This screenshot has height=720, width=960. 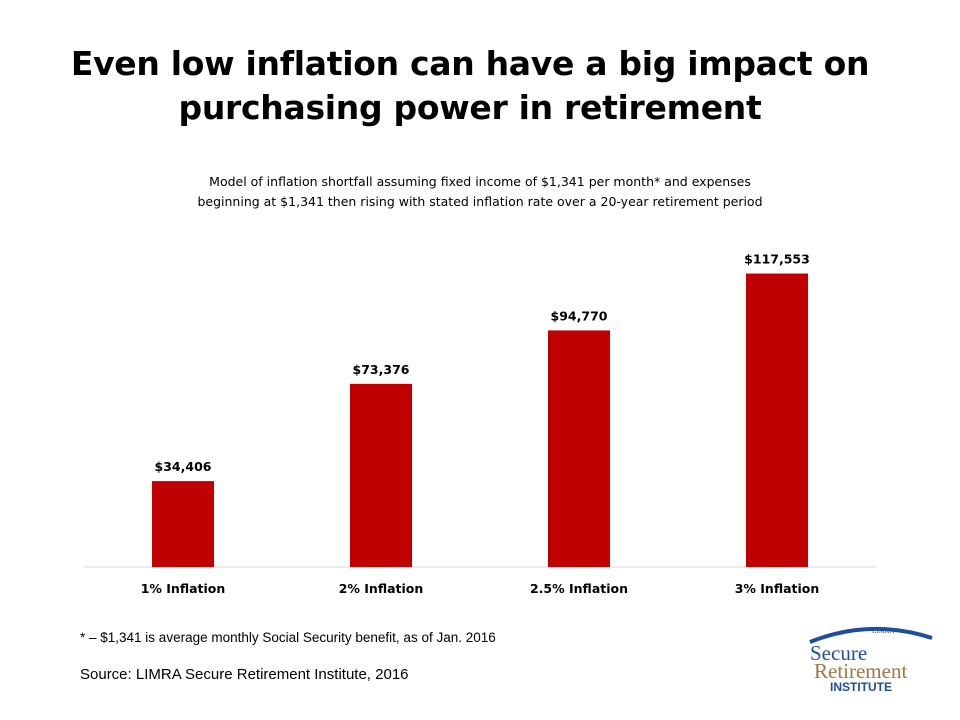 I want to click on logo-secure-text: Secure, so click(x=838, y=653).